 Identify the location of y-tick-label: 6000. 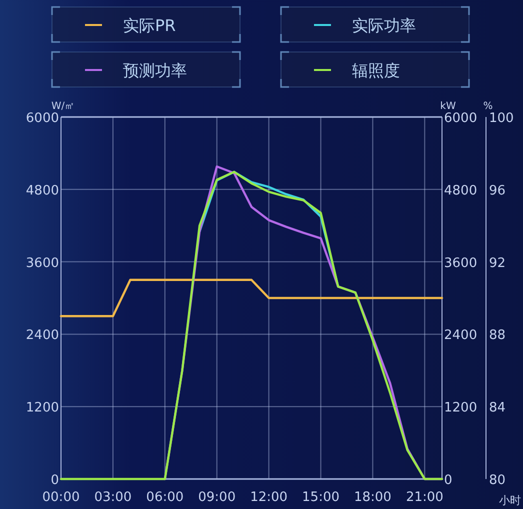
(42, 118).